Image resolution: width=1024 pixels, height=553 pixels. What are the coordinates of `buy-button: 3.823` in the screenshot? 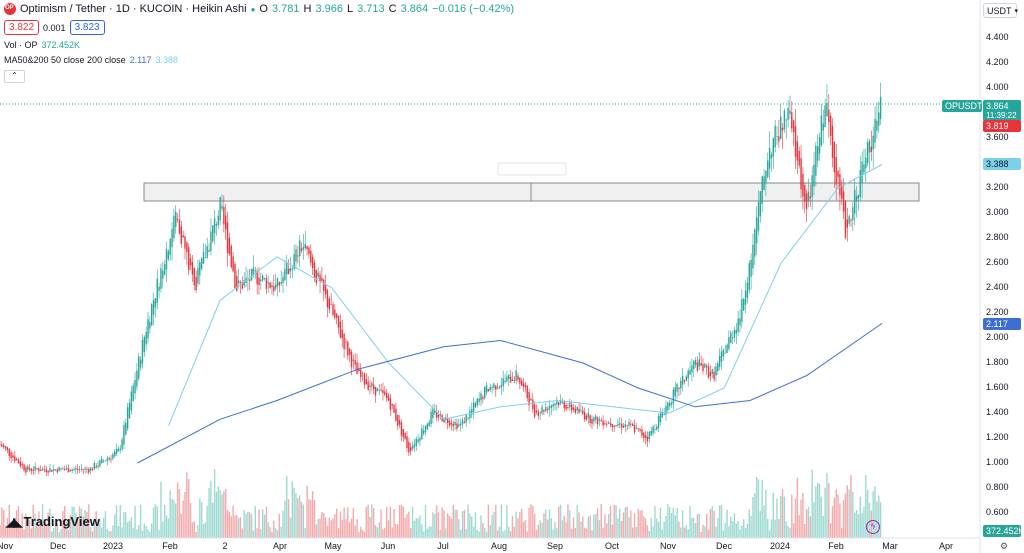 It's located at (87, 27).